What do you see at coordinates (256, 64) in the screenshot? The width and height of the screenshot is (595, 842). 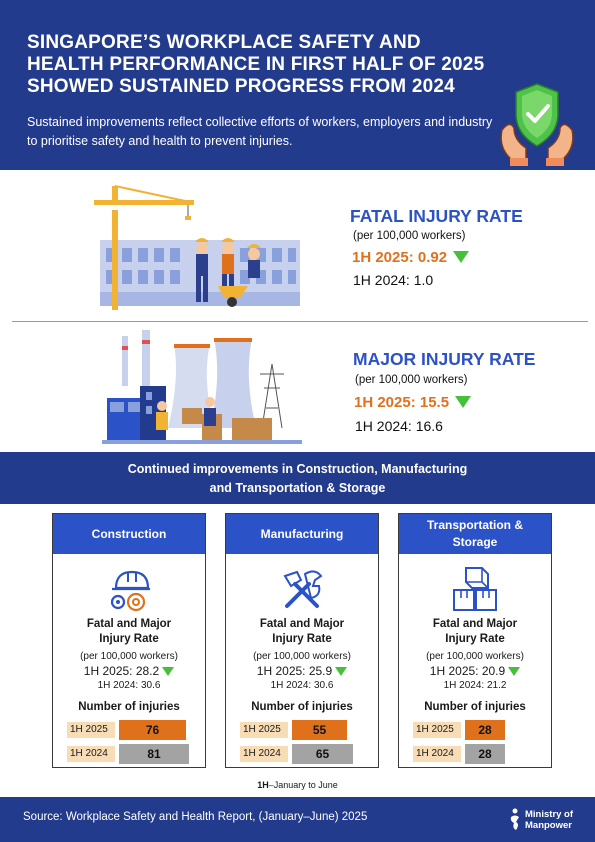 I see `title-line-2: HEALTH PERFORMANCE IN FIRST HALF OF 2025` at bounding box center [256, 64].